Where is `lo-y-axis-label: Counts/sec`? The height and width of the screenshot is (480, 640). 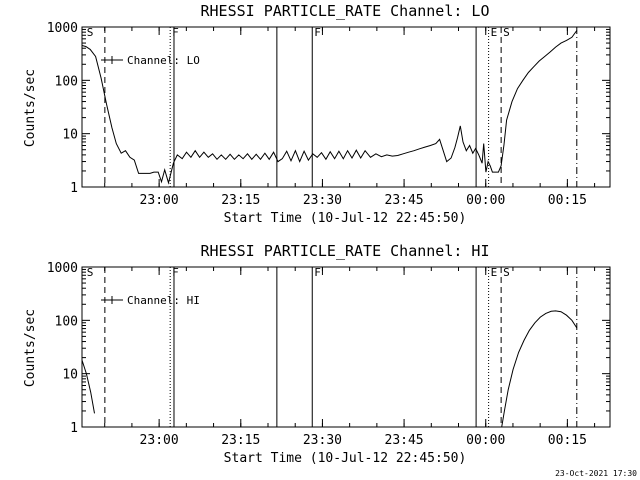 lo-y-axis-label: Counts/sec is located at coordinates (30, 108).